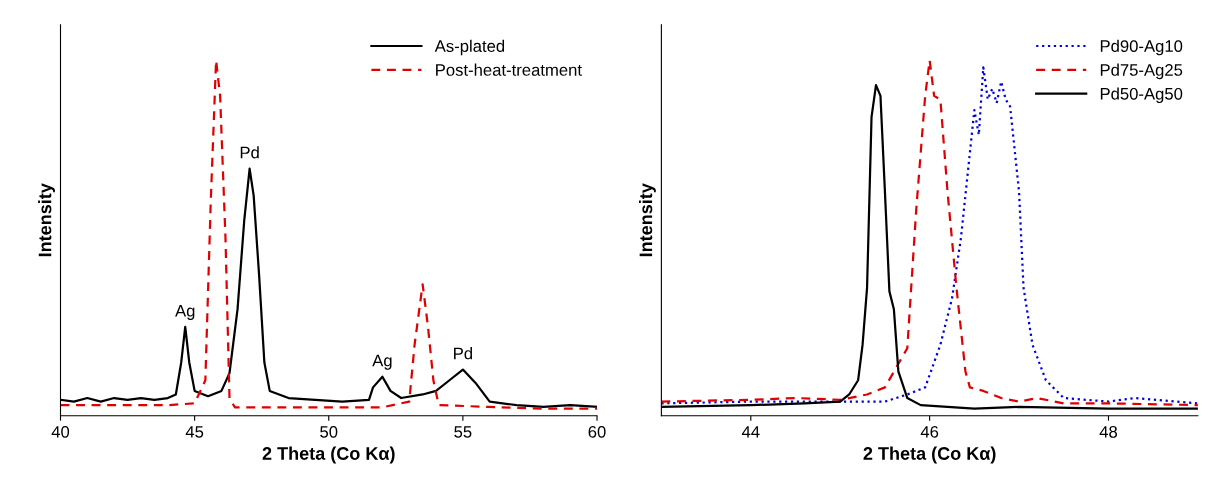 The image size is (1210, 495). I want to click on x-tick-label: 48, so click(1108, 431).